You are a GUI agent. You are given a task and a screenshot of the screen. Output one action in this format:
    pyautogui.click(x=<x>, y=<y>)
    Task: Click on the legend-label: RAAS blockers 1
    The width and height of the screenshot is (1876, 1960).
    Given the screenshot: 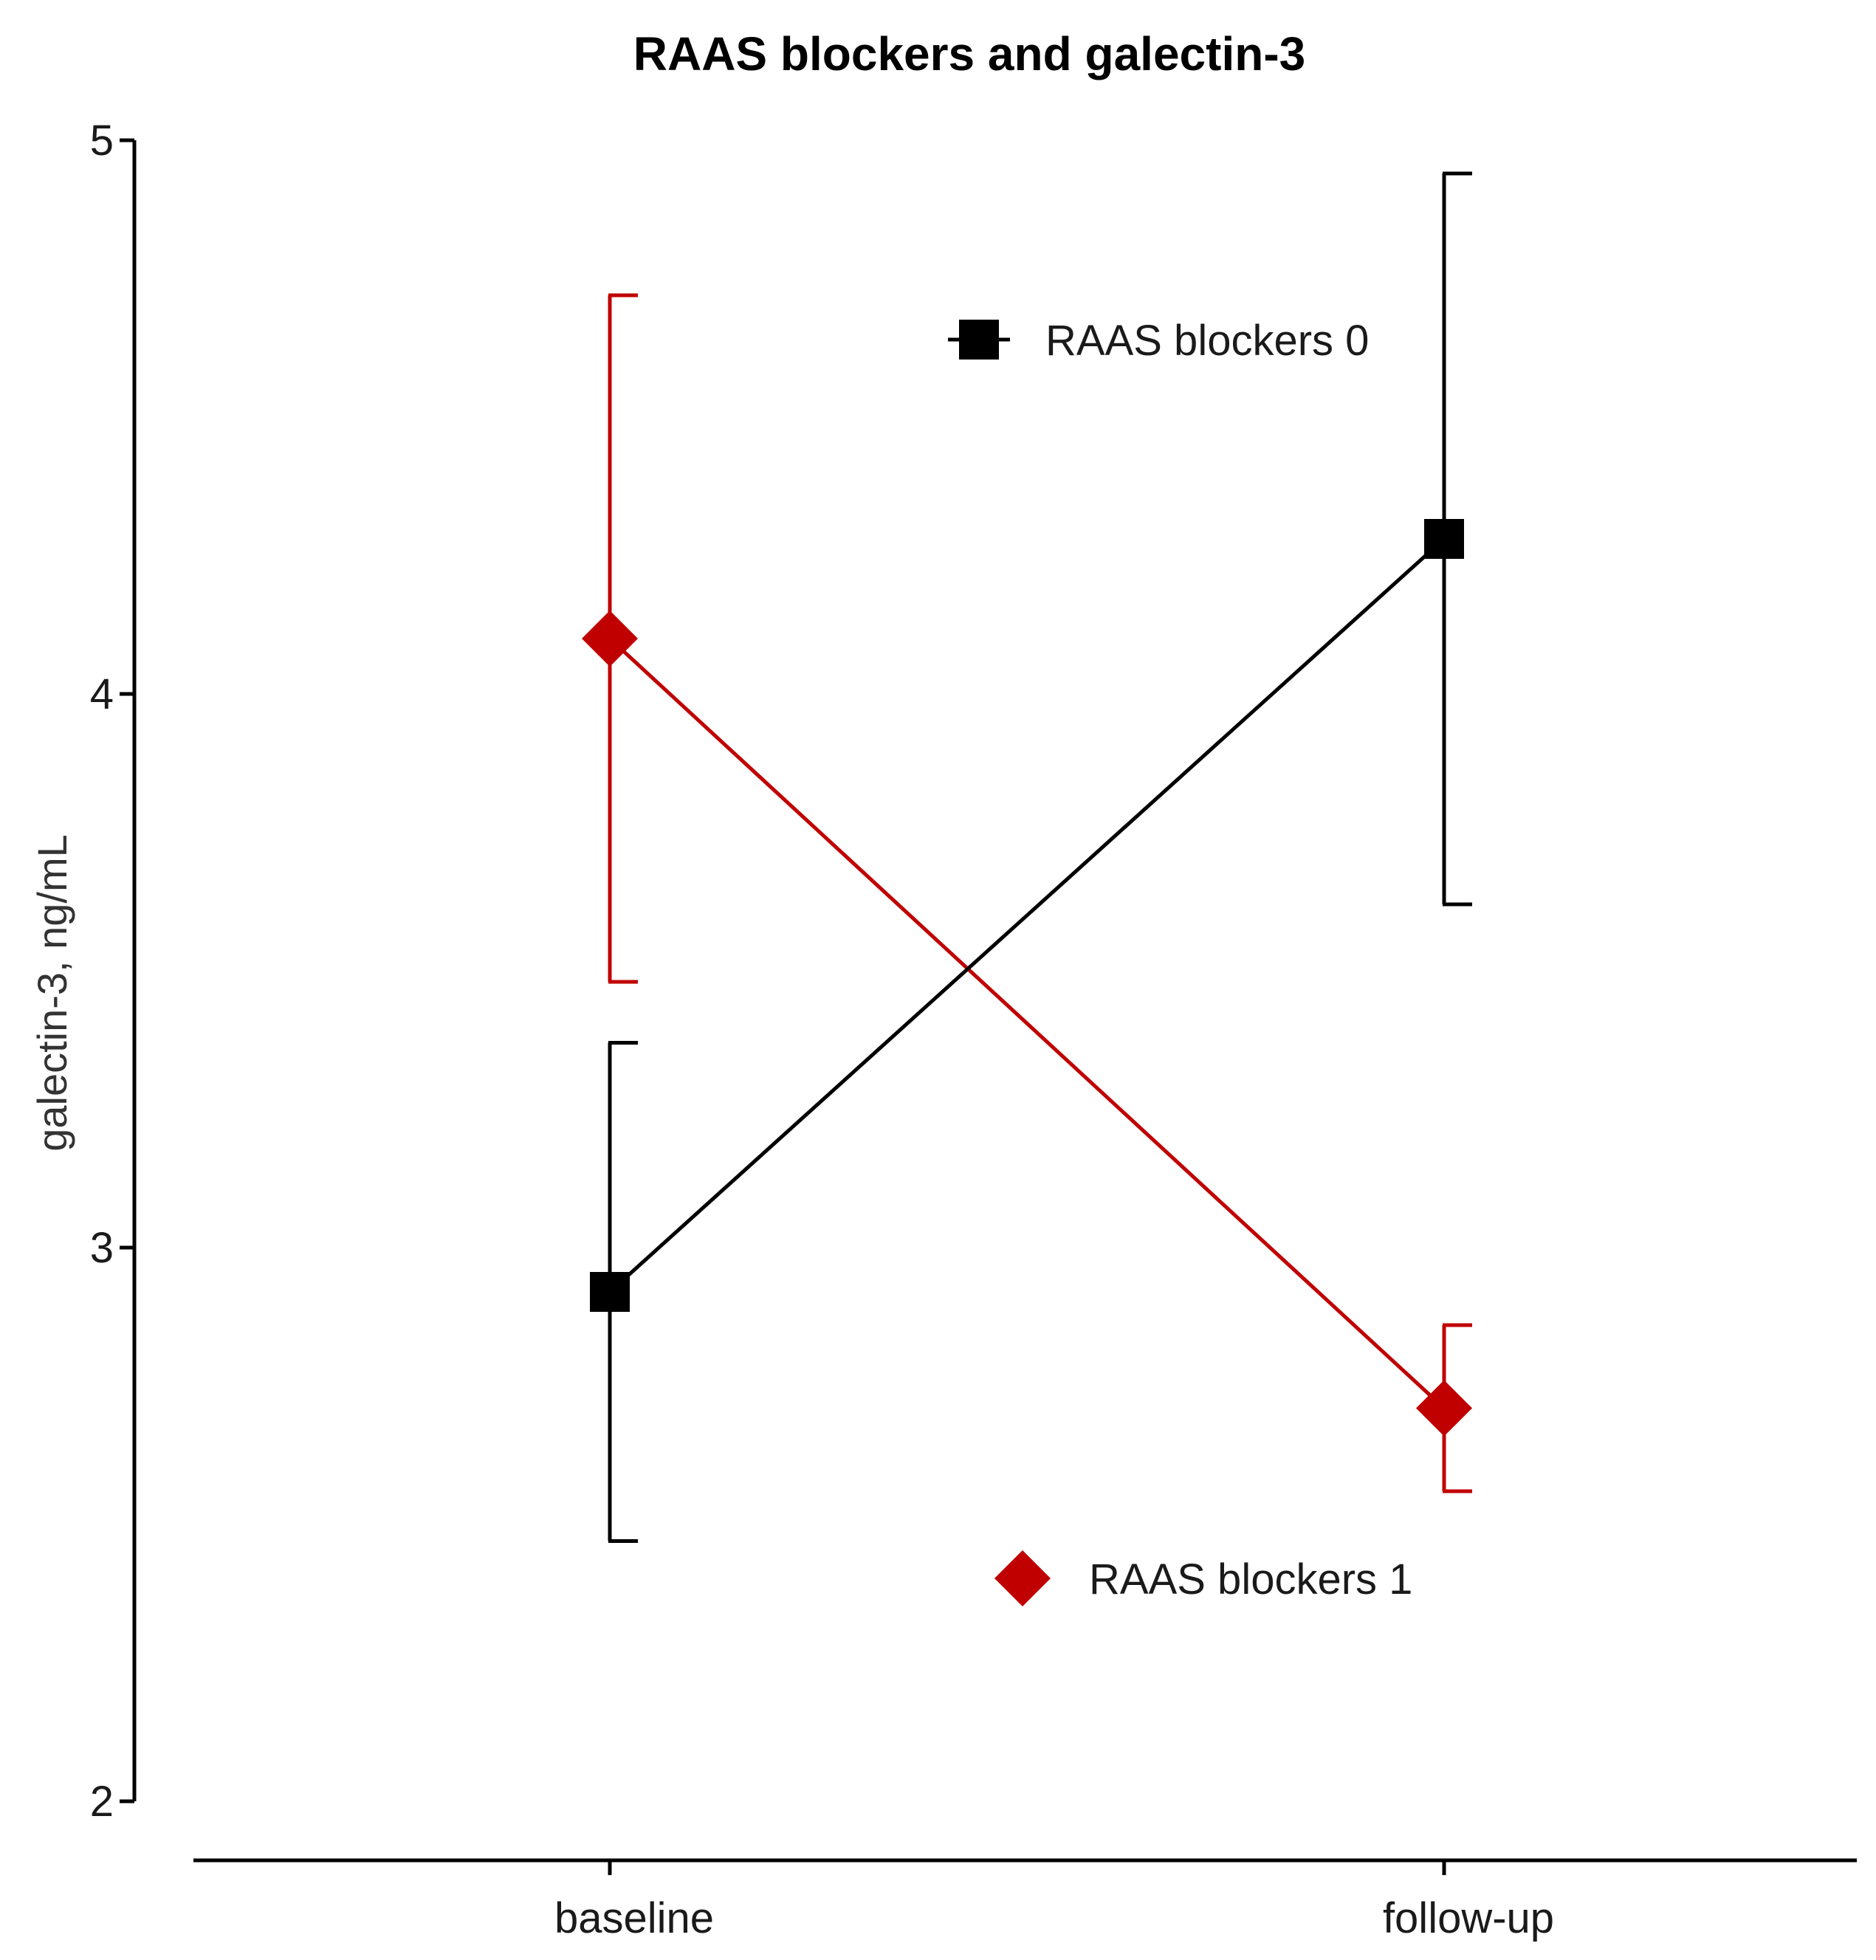 What is the action you would take?
    pyautogui.click(x=1250, y=1579)
    